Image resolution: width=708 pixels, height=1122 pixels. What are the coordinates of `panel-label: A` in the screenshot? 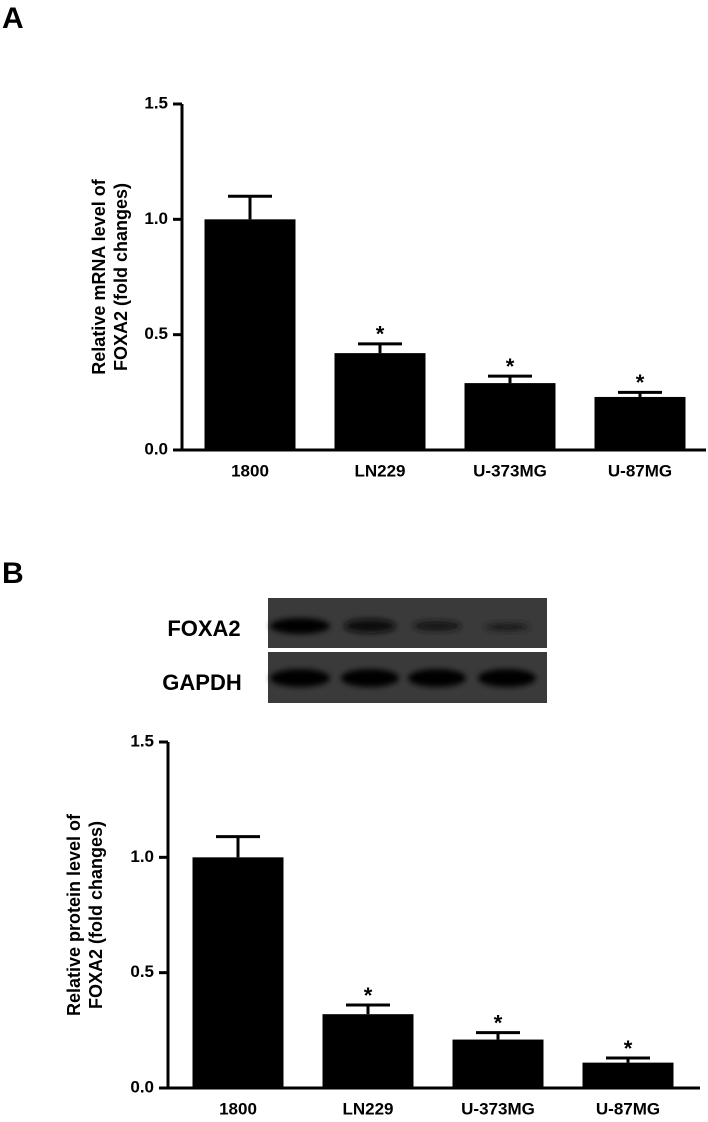 It's located at (13, 18).